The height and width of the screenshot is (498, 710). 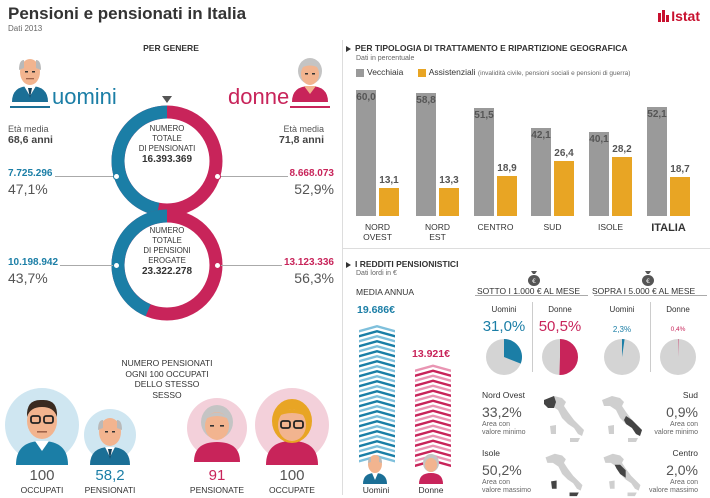 What do you see at coordinates (366, 97) in the screenshot?
I see `bar-value-label: 60,0` at bounding box center [366, 97].